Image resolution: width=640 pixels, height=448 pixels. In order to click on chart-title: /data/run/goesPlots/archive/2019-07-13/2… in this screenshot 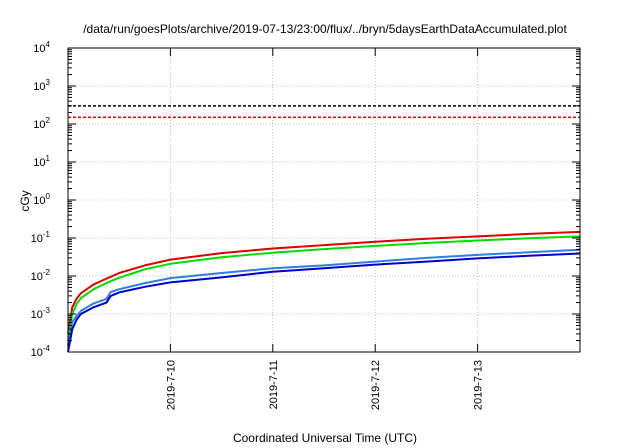, I will do `click(325, 29)`.